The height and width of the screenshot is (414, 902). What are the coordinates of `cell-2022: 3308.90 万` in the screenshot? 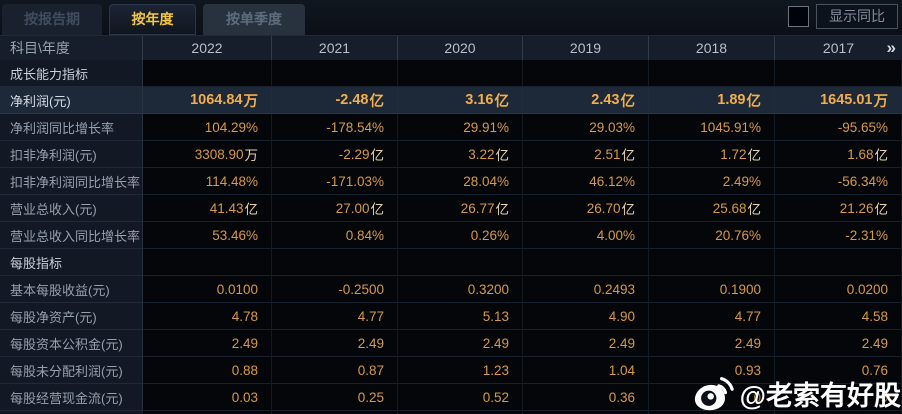 It's located at (207, 154).